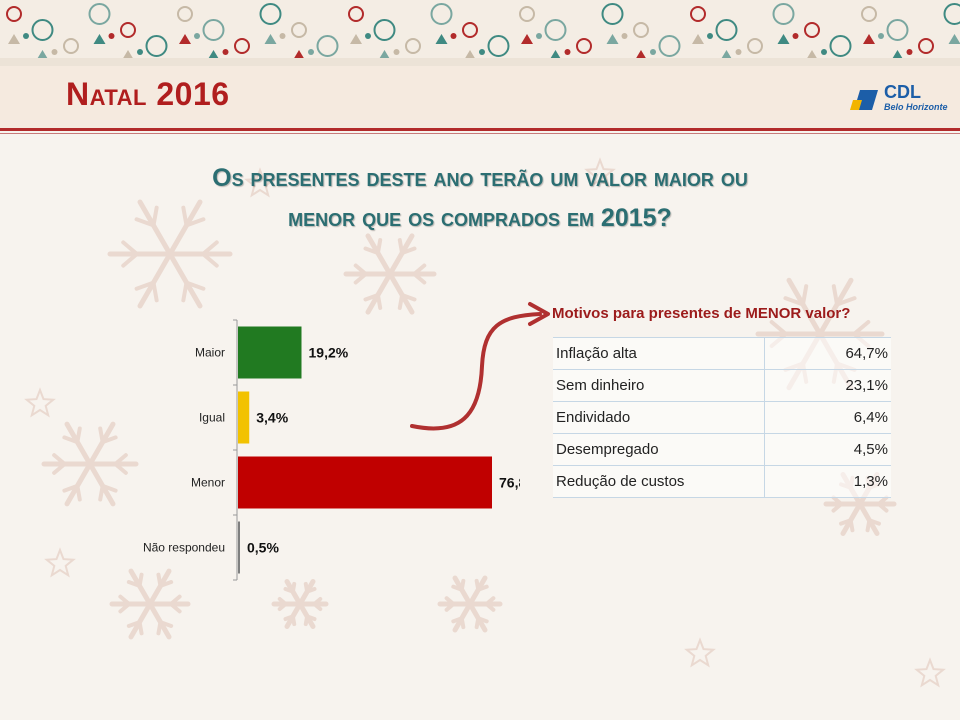 Image resolution: width=960 pixels, height=720 pixels. Describe the element at coordinates (148, 94) in the screenshot. I see `slide-title: Natal 2016` at that location.